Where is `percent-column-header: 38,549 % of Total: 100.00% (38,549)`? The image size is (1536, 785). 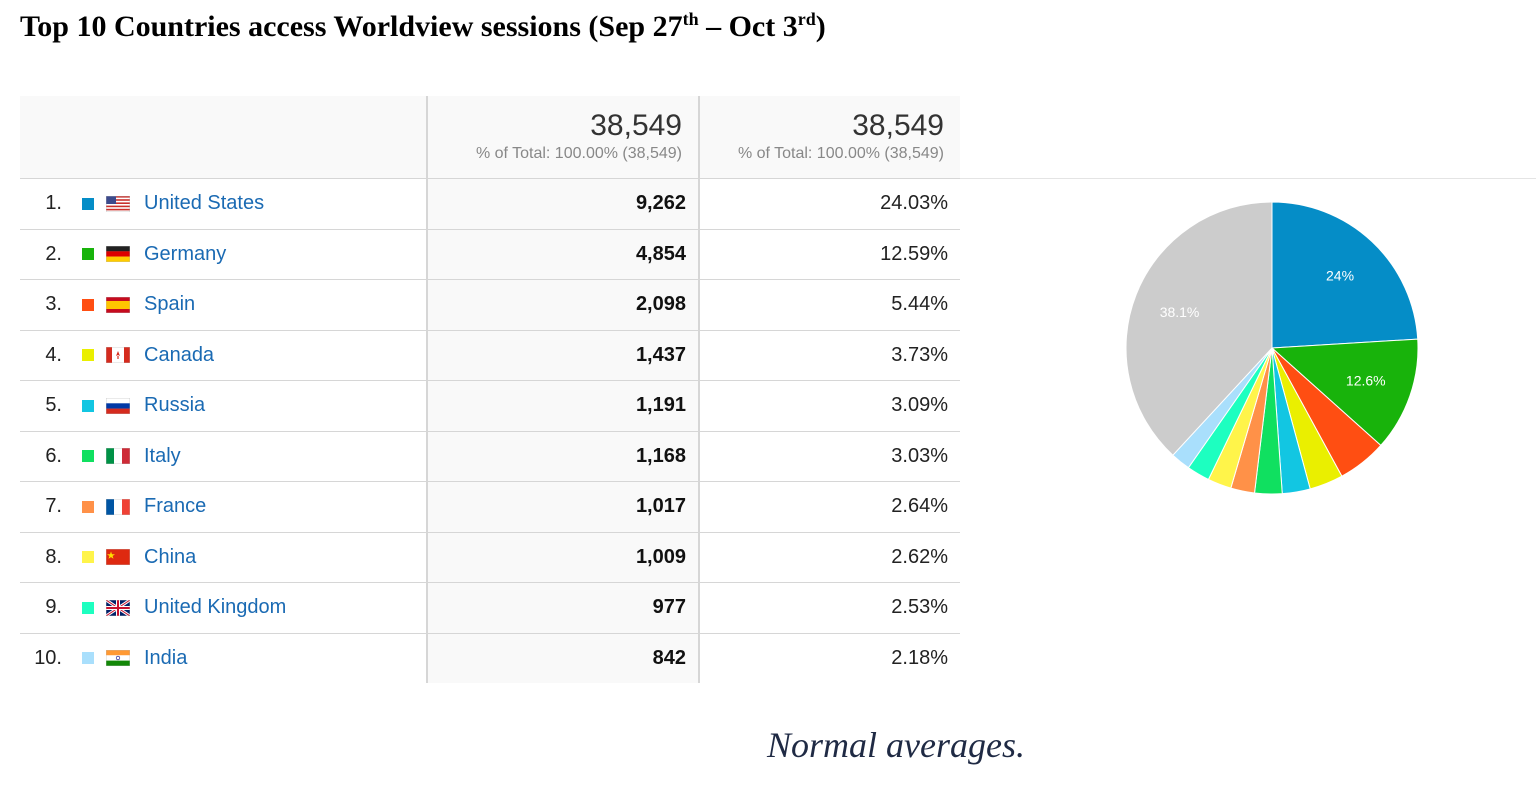 percent-column-header: 38,549 % of Total: 100.00% (38,549) is located at coordinates (829, 137).